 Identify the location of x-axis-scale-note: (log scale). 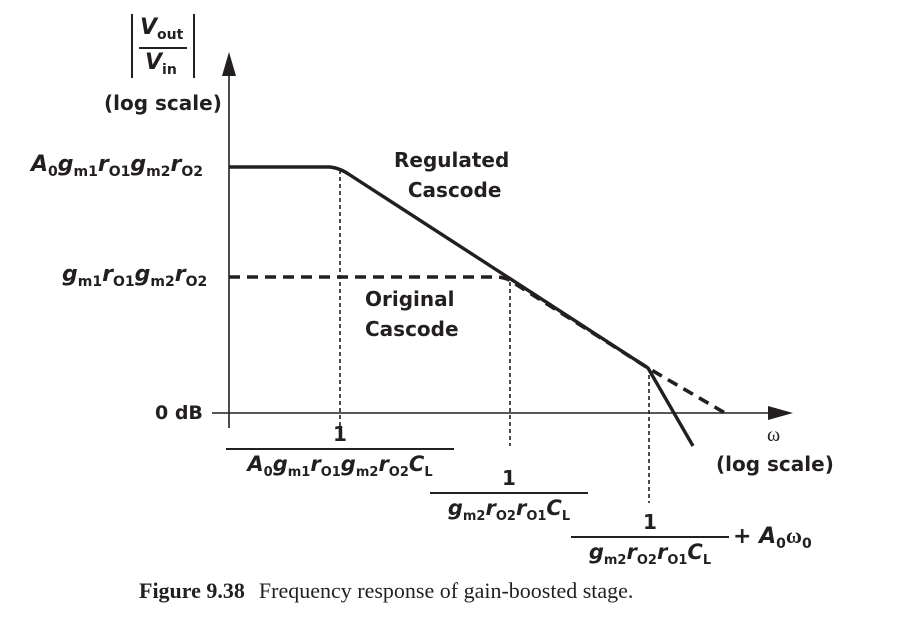
(775, 464).